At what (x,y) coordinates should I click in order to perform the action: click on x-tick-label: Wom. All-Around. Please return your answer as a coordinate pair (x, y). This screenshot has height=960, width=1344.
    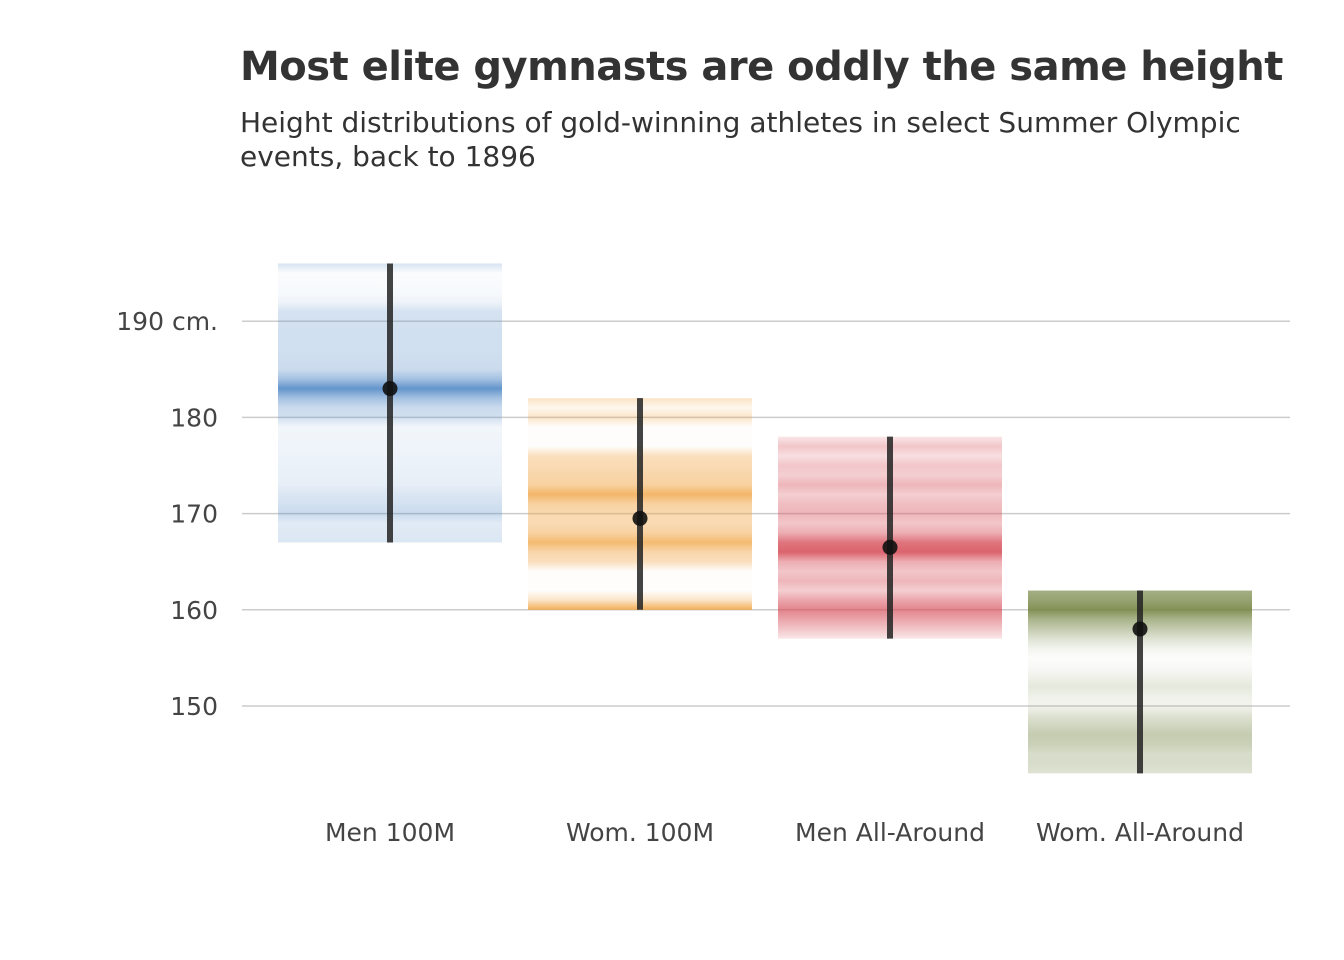
    Looking at the image, I should click on (1140, 832).